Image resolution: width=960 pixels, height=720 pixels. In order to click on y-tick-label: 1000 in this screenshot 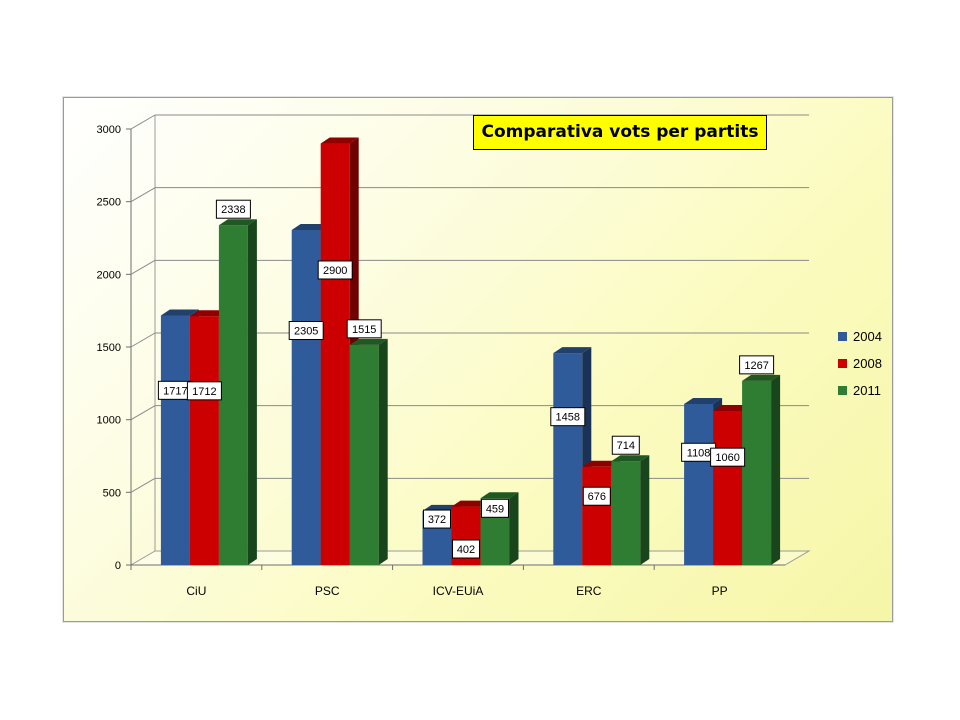, I will do `click(109, 421)`.